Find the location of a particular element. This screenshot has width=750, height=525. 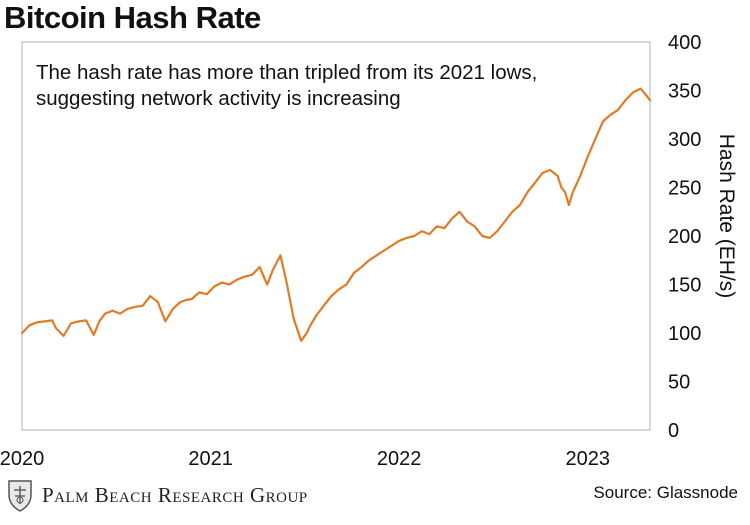

y-tick-label: 200 is located at coordinates (684, 237).